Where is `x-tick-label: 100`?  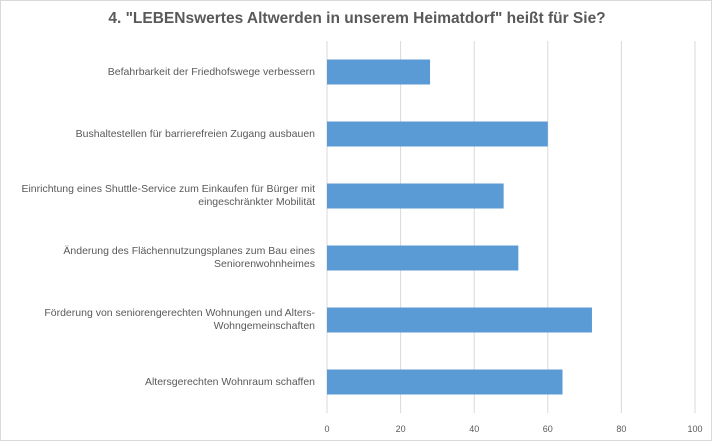 x-tick-label: 100 is located at coordinates (694, 429).